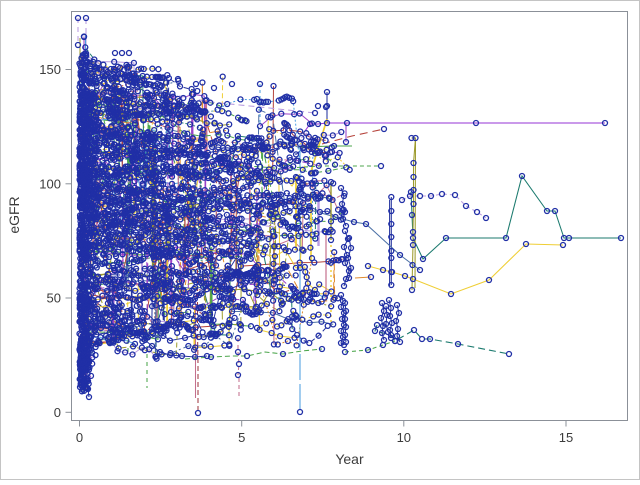 The height and width of the screenshot is (485, 640). Describe the element at coordinates (349, 459) in the screenshot. I see `svg-text: Year` at that location.